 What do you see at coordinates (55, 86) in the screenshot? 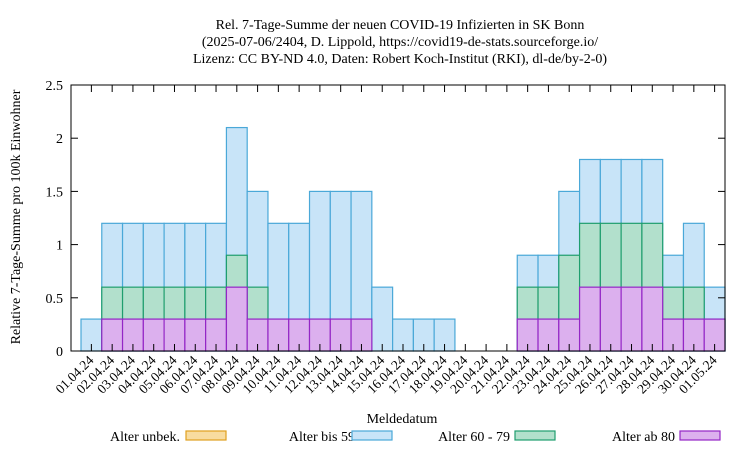
I see `y-tick-label: 2.5` at bounding box center [55, 86].